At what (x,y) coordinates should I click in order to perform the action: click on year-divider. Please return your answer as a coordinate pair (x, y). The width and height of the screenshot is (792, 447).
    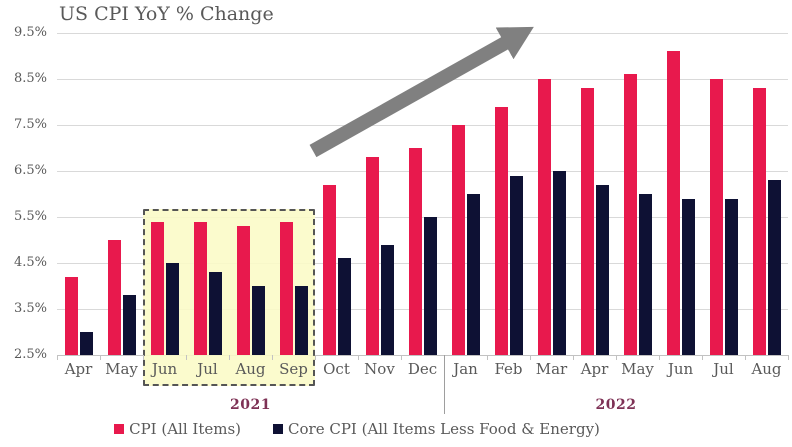
    Looking at the image, I should click on (444, 384).